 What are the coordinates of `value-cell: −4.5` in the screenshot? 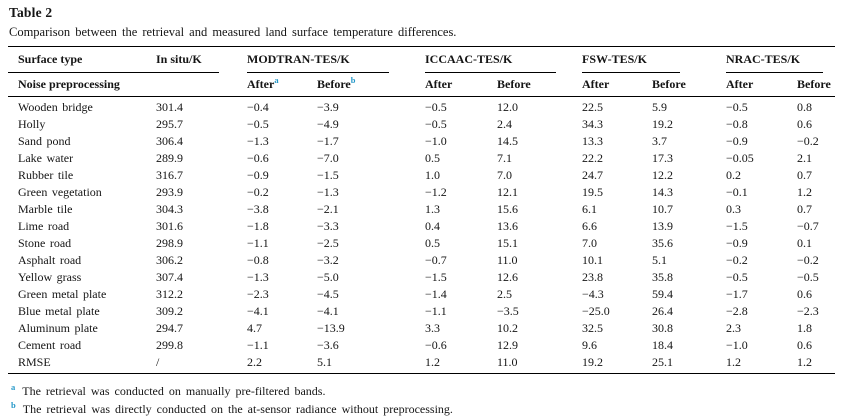 It's located at (328, 294).